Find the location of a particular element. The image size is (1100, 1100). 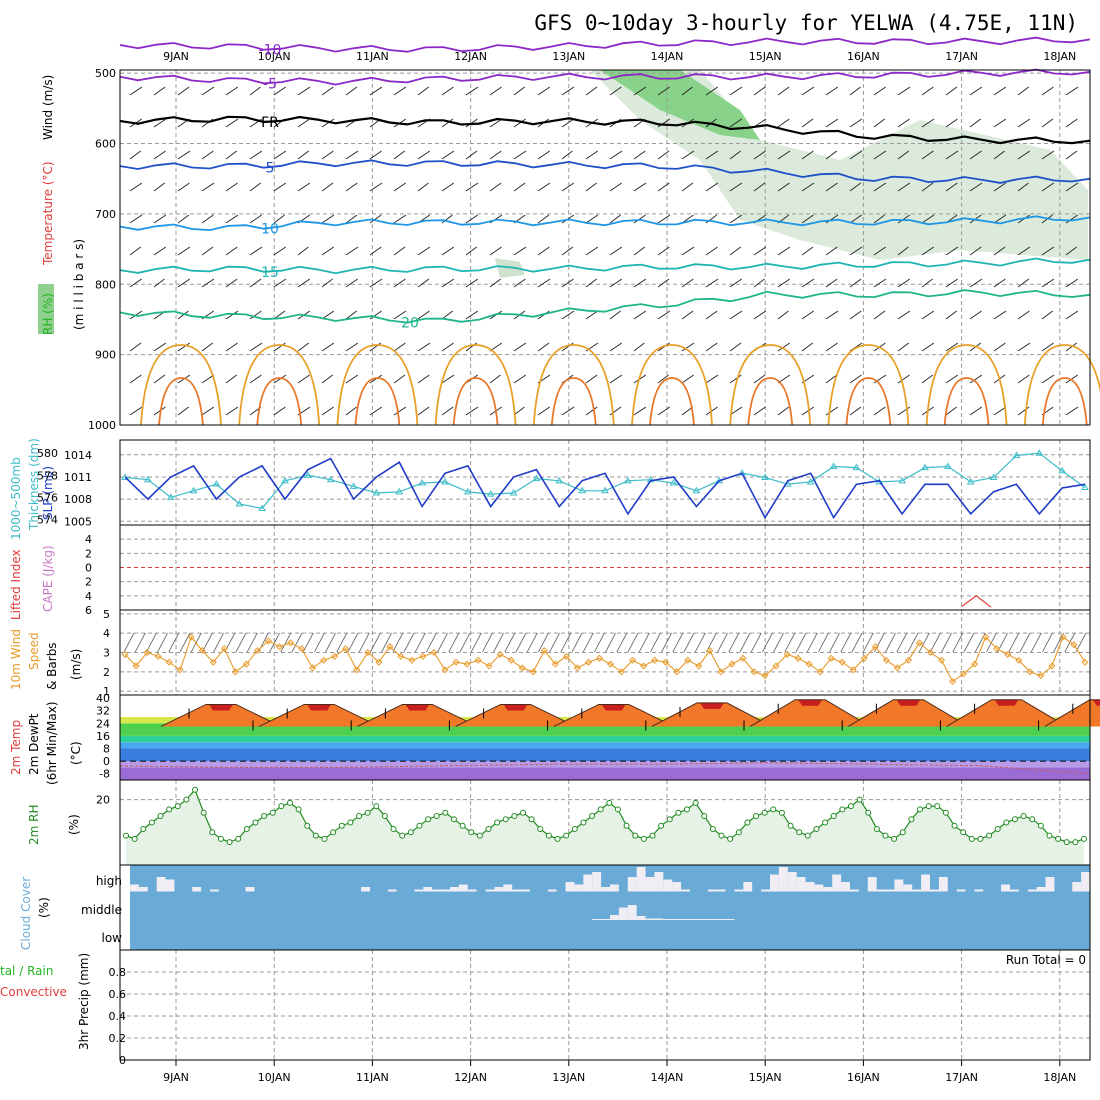

slp-tick-label: 1008 is located at coordinates (78, 499).